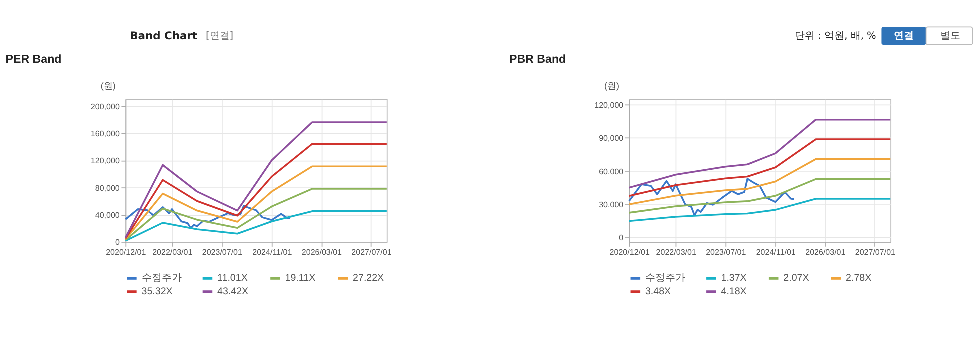 The image size is (978, 364). Describe the element at coordinates (611, 171) in the screenshot. I see `y-tick-label: 60,000` at that location.